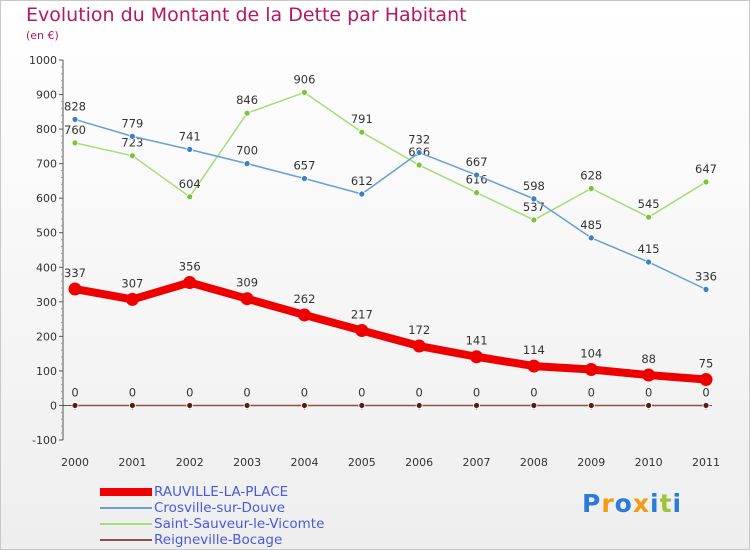 The image size is (750, 550). I want to click on data-label: 723, so click(132, 143).